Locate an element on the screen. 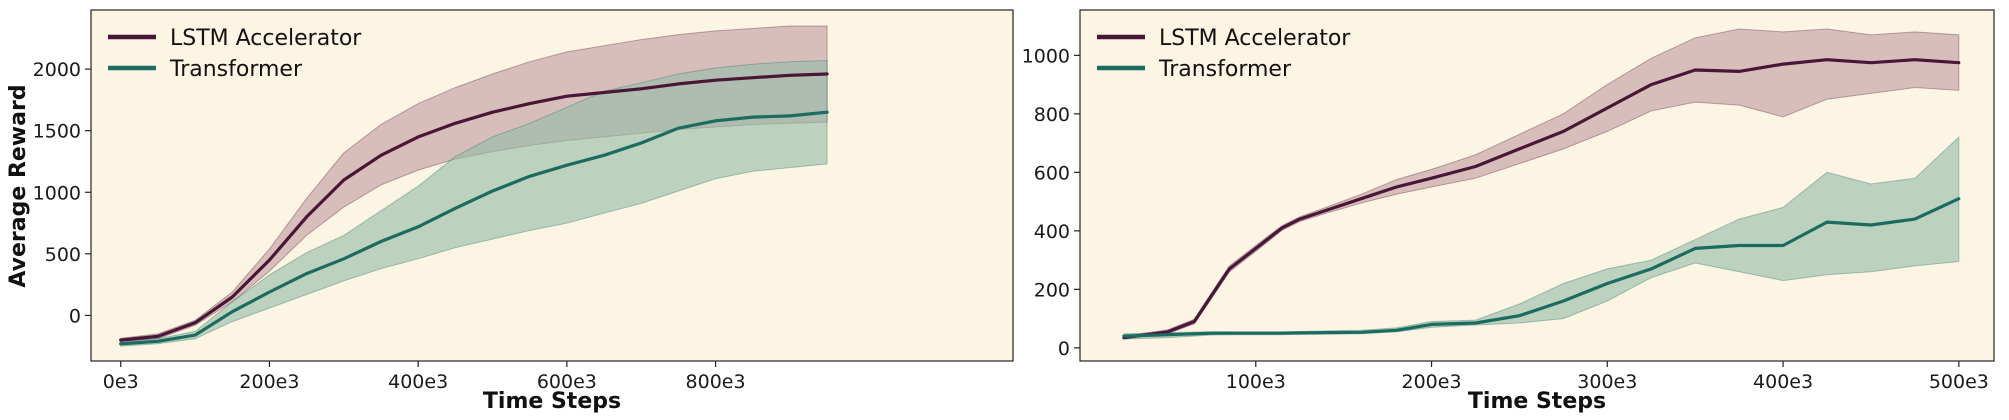  left-y-tick-label: 0 is located at coordinates (75, 316).